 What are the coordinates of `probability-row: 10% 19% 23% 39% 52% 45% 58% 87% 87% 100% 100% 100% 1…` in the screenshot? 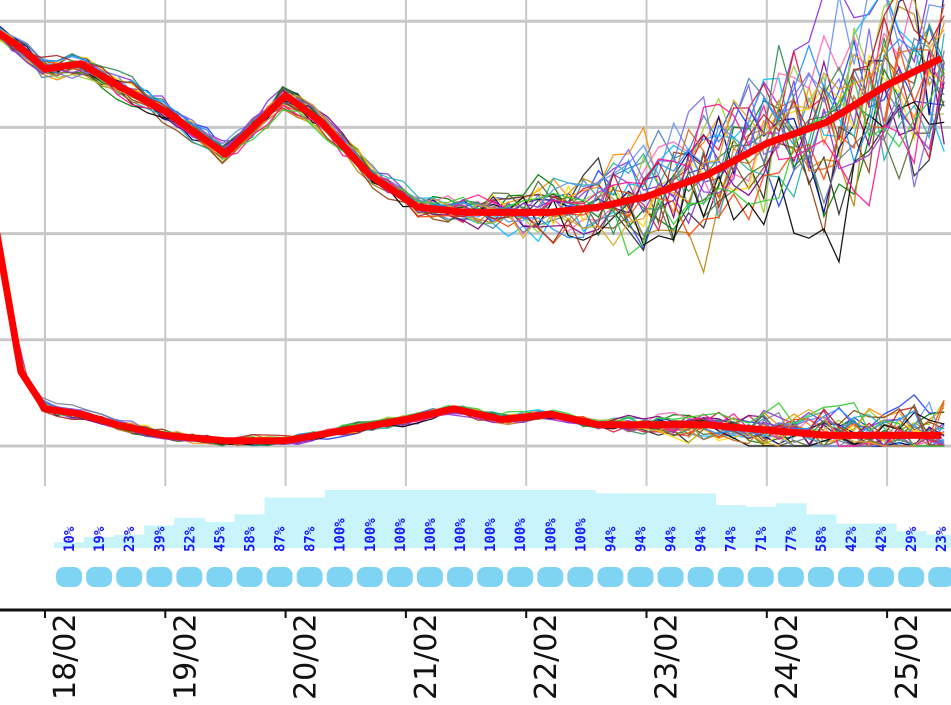 It's located at (502, 538).